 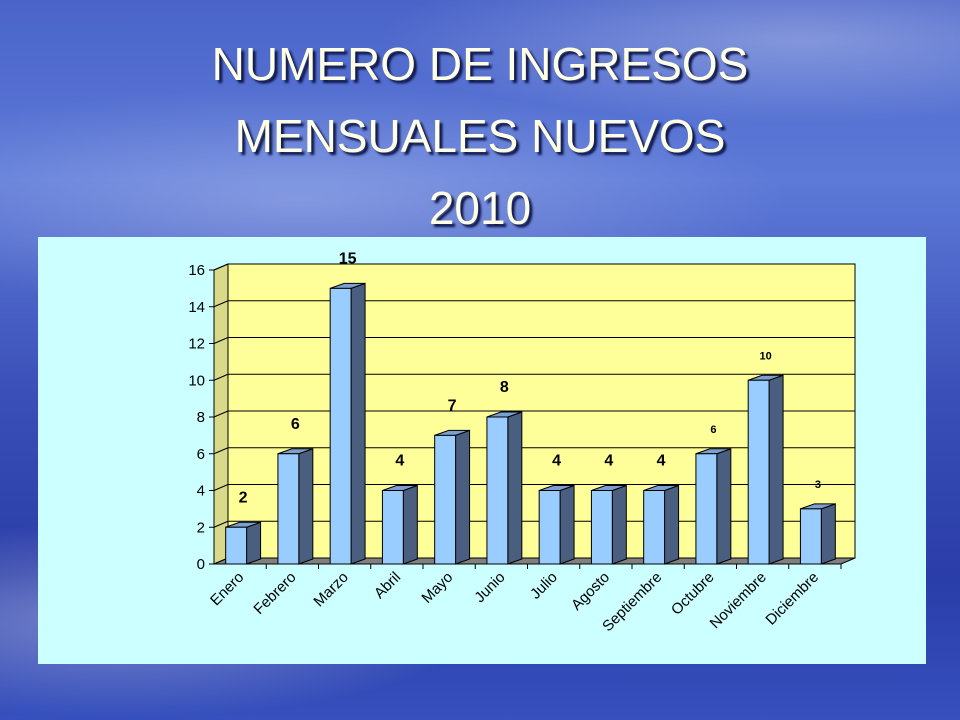 I want to click on title-line-1: NUMERO DE INGRESOS, so click(x=480, y=64).